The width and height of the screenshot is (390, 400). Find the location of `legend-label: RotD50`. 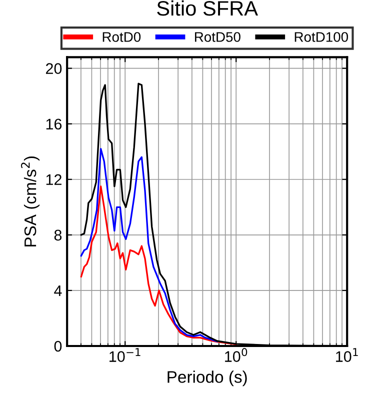

legend-label: RotD50 is located at coordinates (217, 37).